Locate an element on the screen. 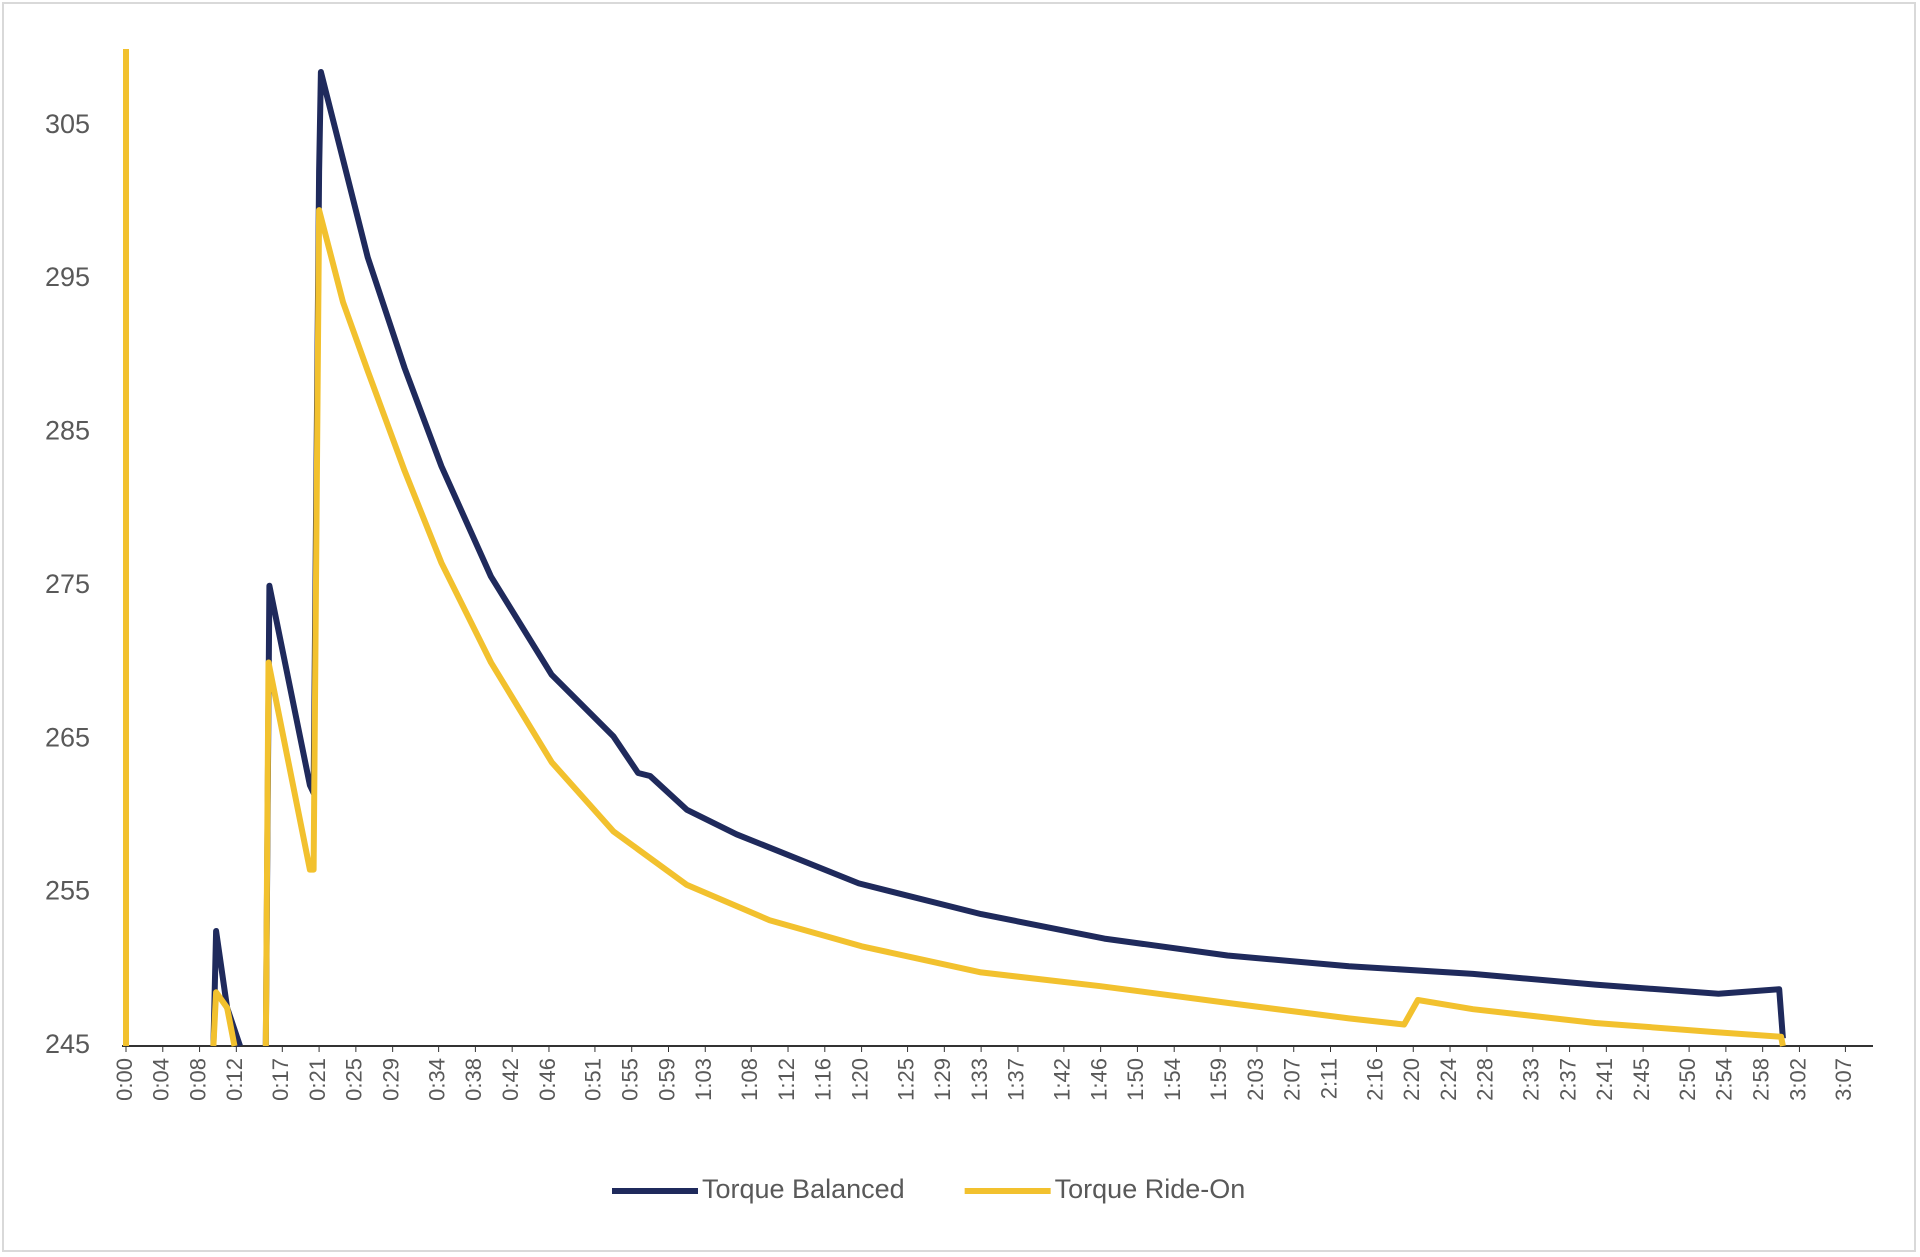 Image resolution: width=1920 pixels, height=1257 pixels. x-tick-label: 1:12 is located at coordinates (786, 1079).